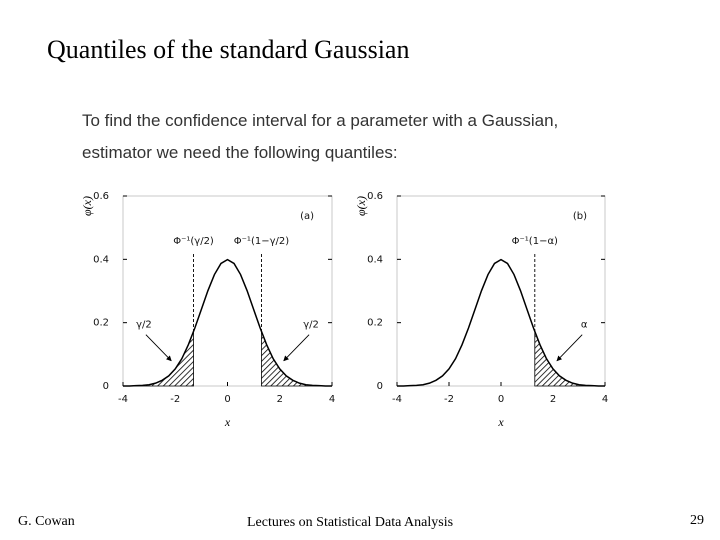  What do you see at coordinates (261, 241) in the screenshot?
I see `quantile-label: Φ⁻¹(1−γ/2)` at bounding box center [261, 241].